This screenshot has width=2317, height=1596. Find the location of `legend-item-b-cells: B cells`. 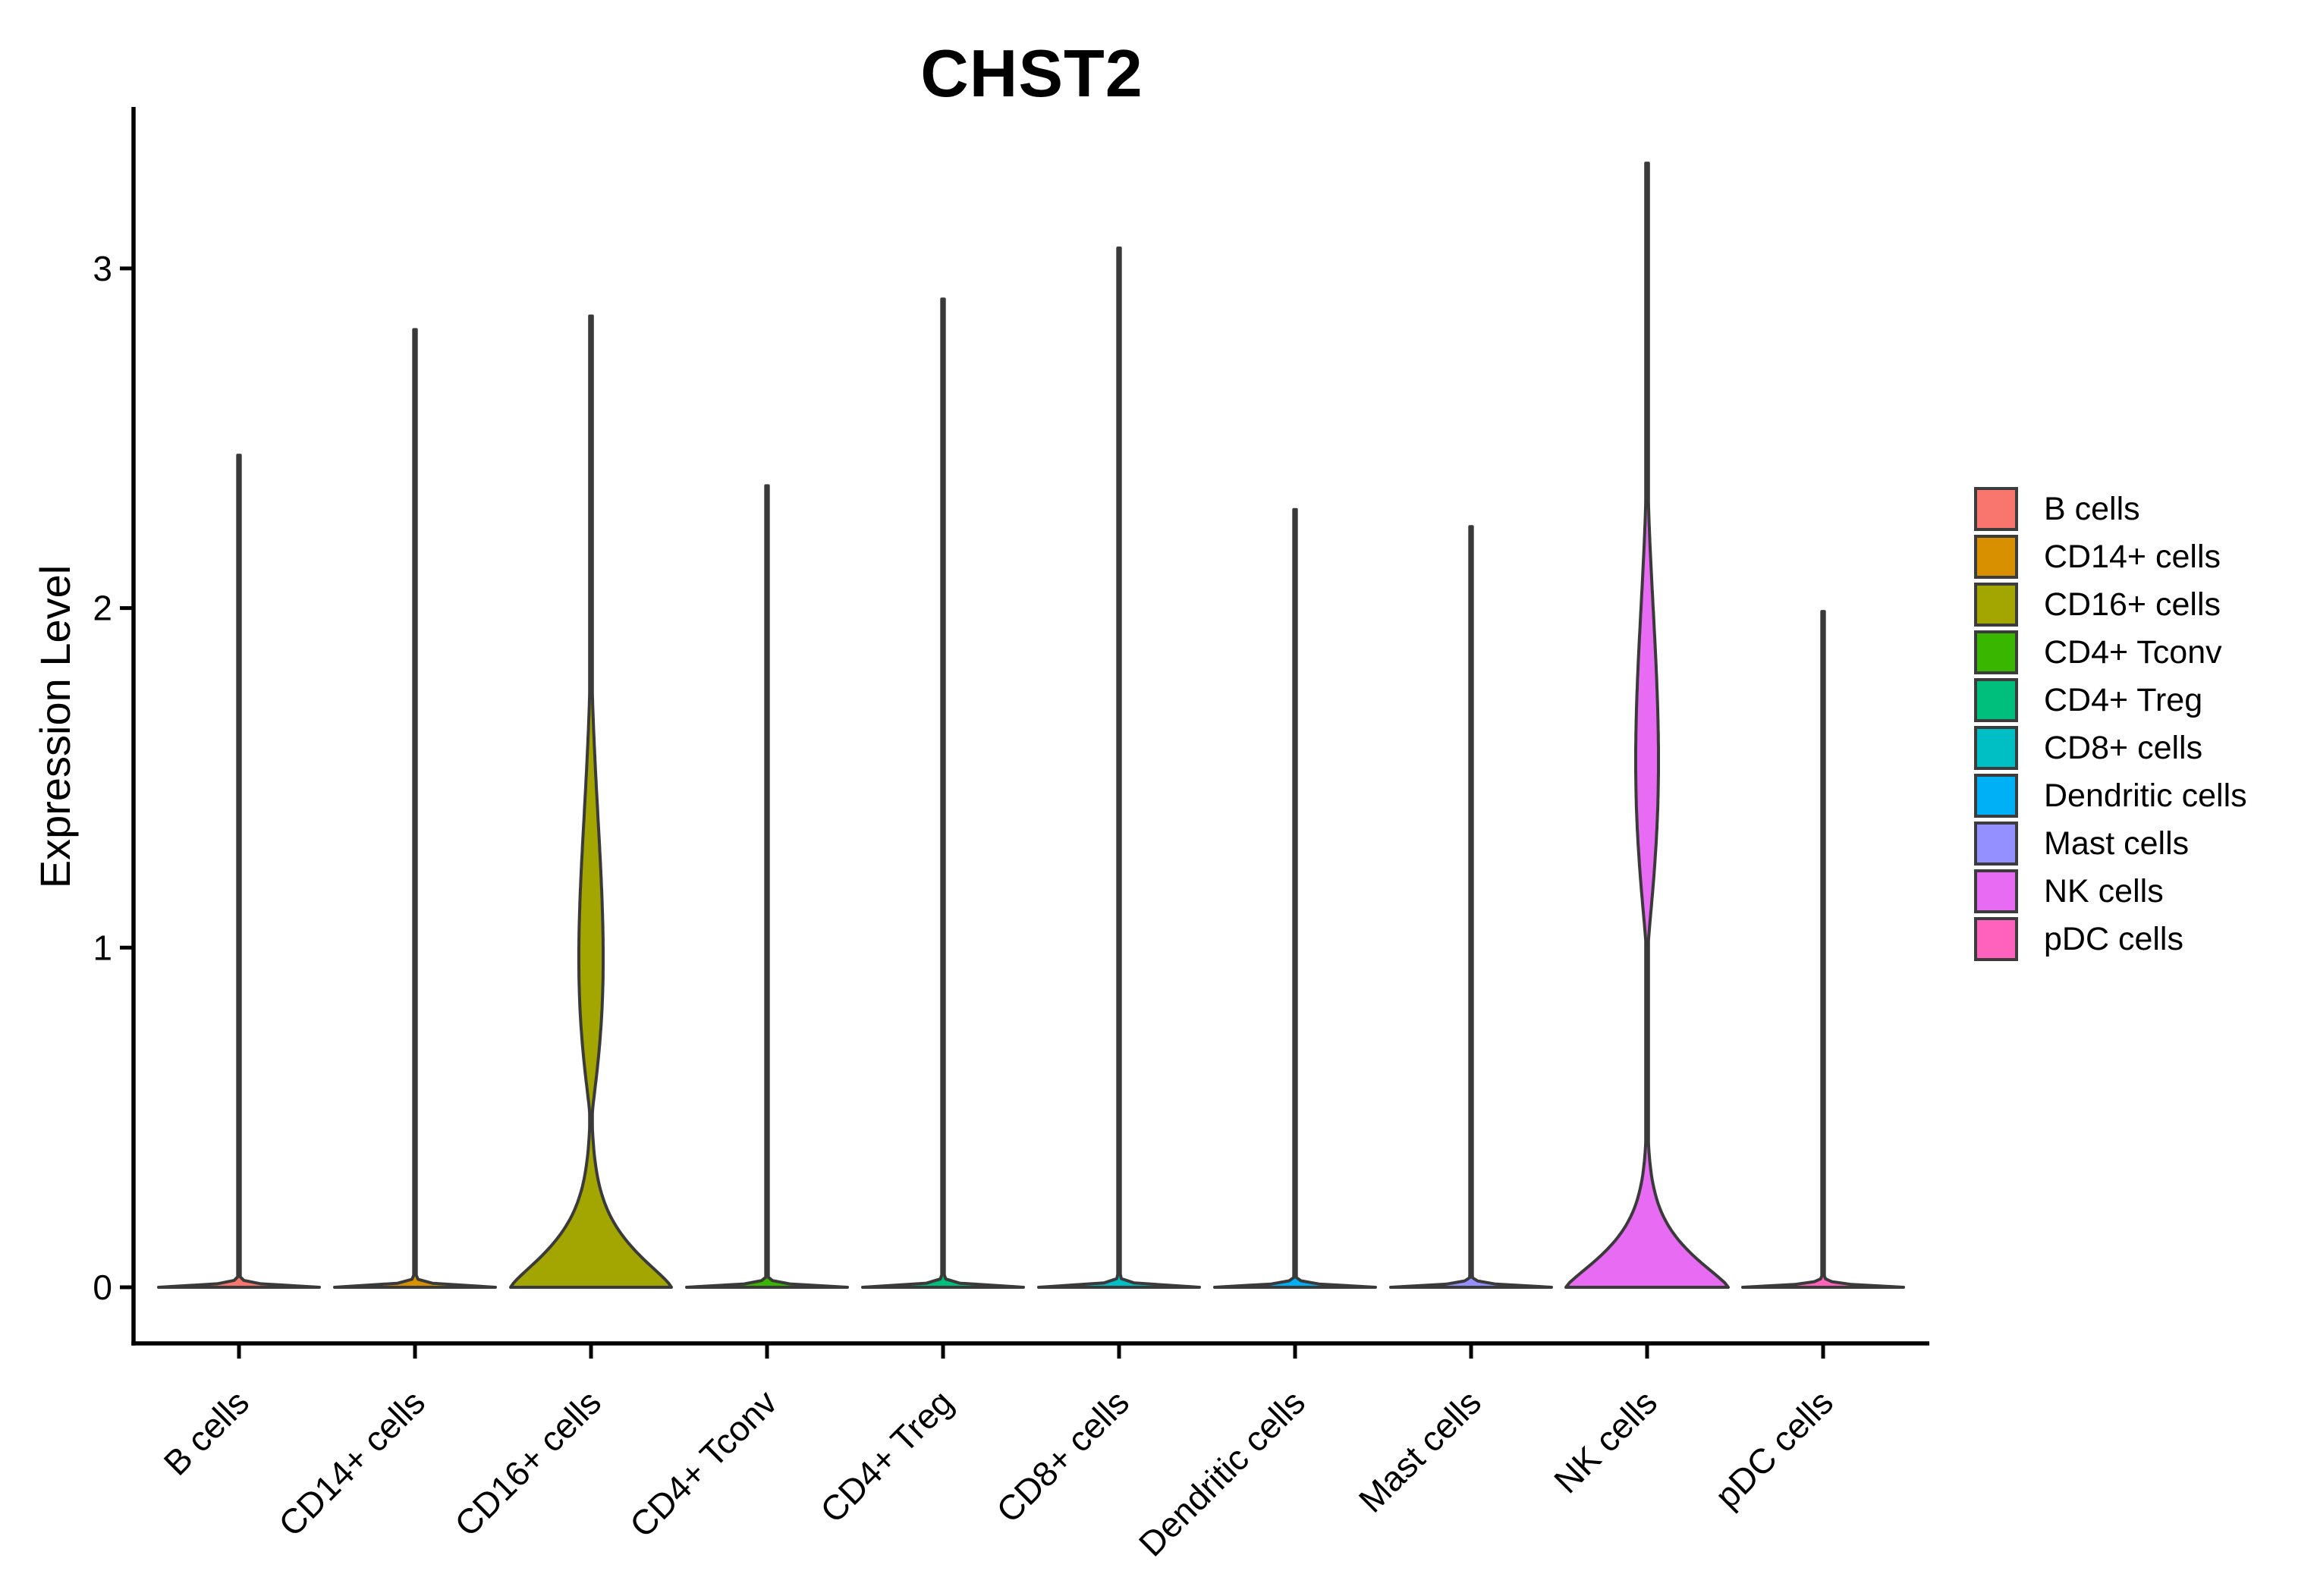

legend-item-b-cells: B cells is located at coordinates (2110, 509).